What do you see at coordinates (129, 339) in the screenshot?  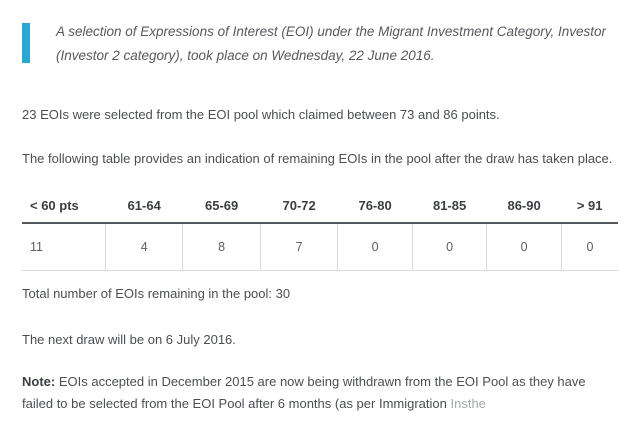 I see `paragraph-next-draw: The next draw will be on 6 July 2016.` at bounding box center [129, 339].